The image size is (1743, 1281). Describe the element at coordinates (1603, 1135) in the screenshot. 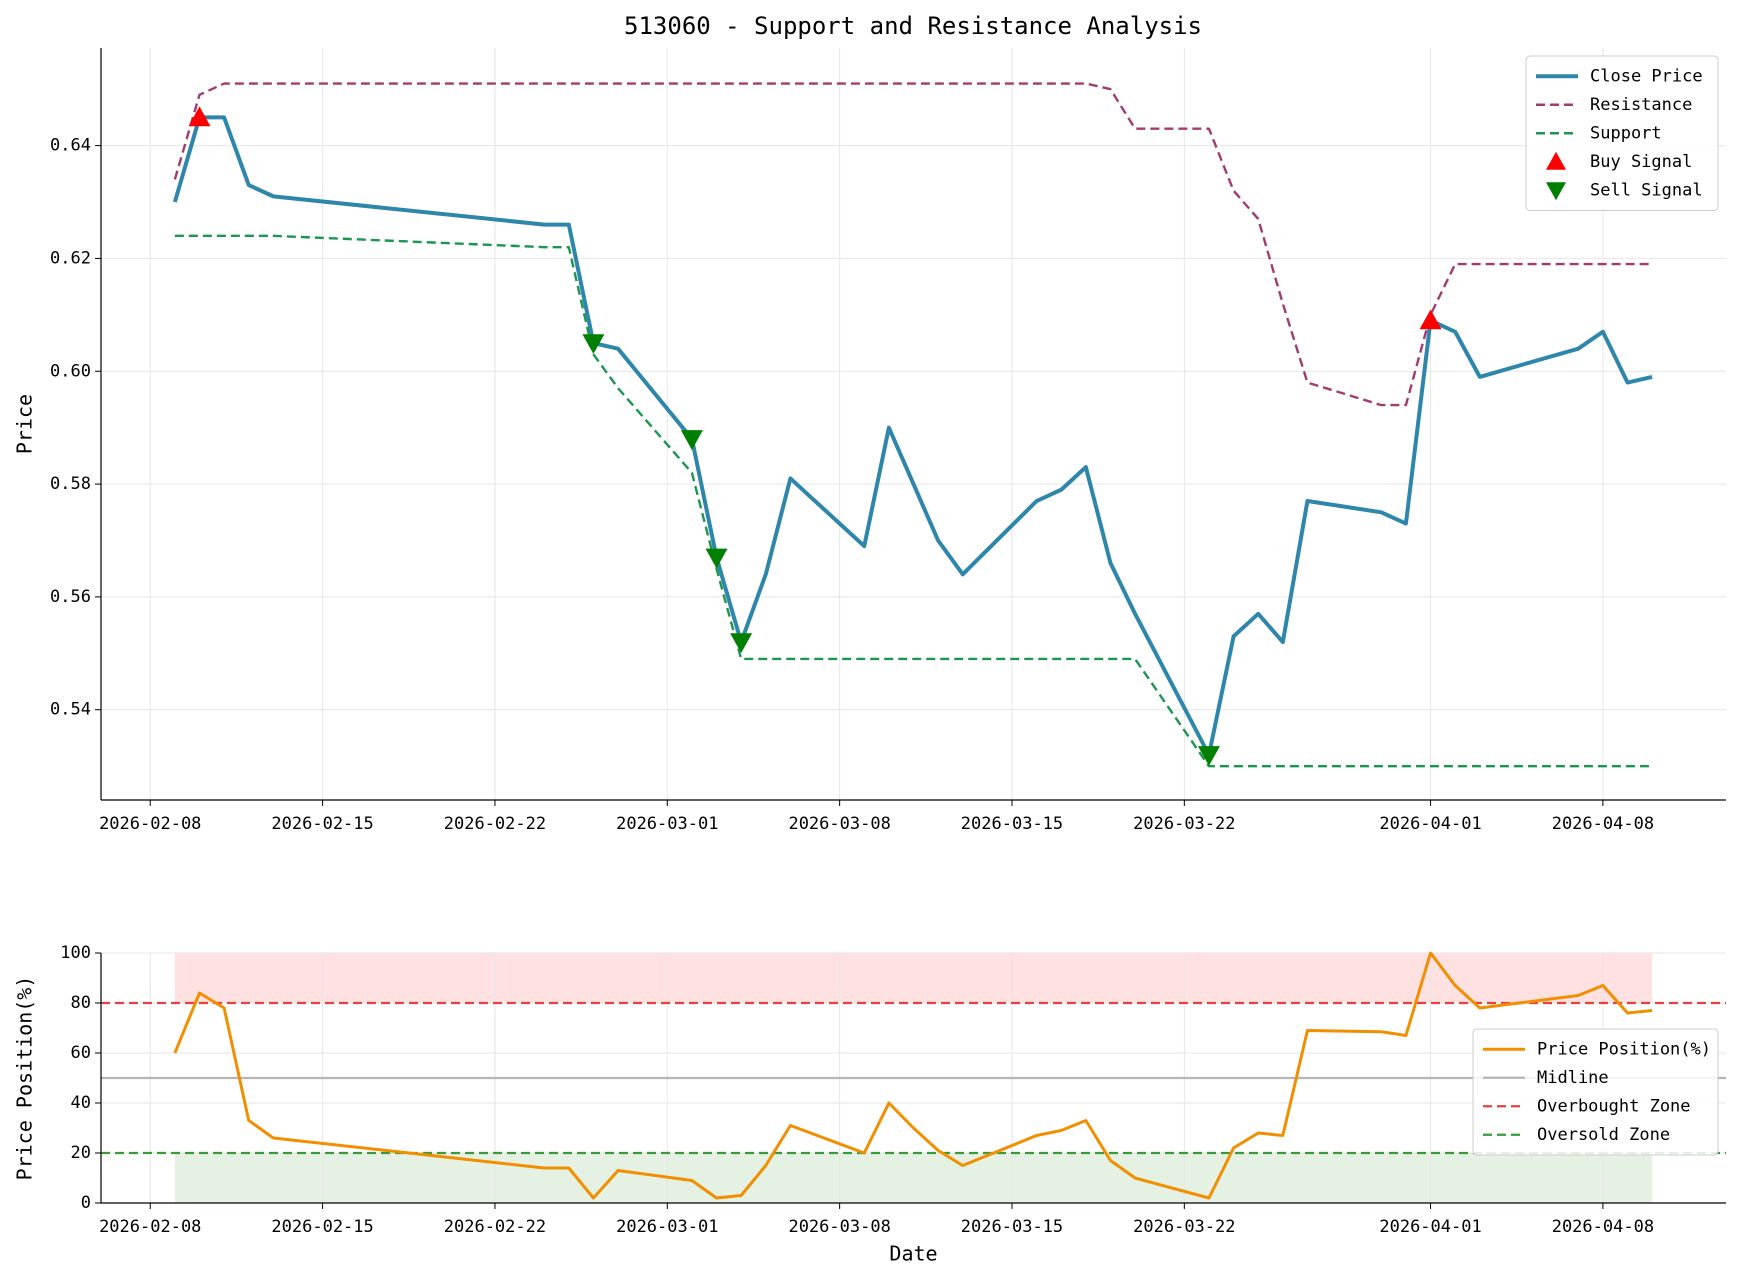

I see `legend-label: Oversold Zone` at that location.